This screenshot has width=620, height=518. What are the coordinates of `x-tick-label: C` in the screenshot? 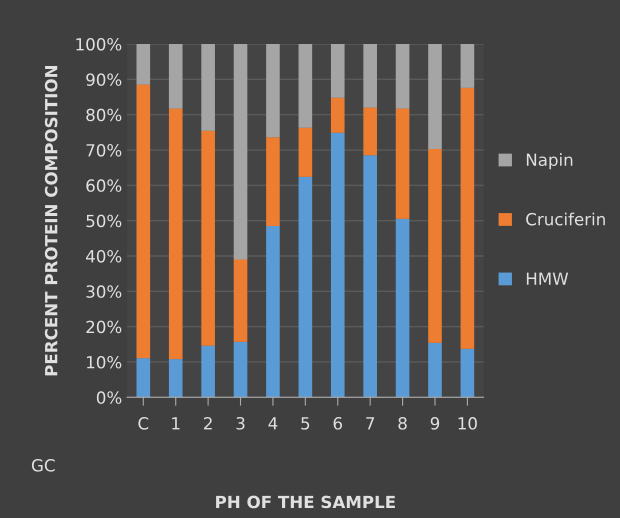 It's located at (143, 423).